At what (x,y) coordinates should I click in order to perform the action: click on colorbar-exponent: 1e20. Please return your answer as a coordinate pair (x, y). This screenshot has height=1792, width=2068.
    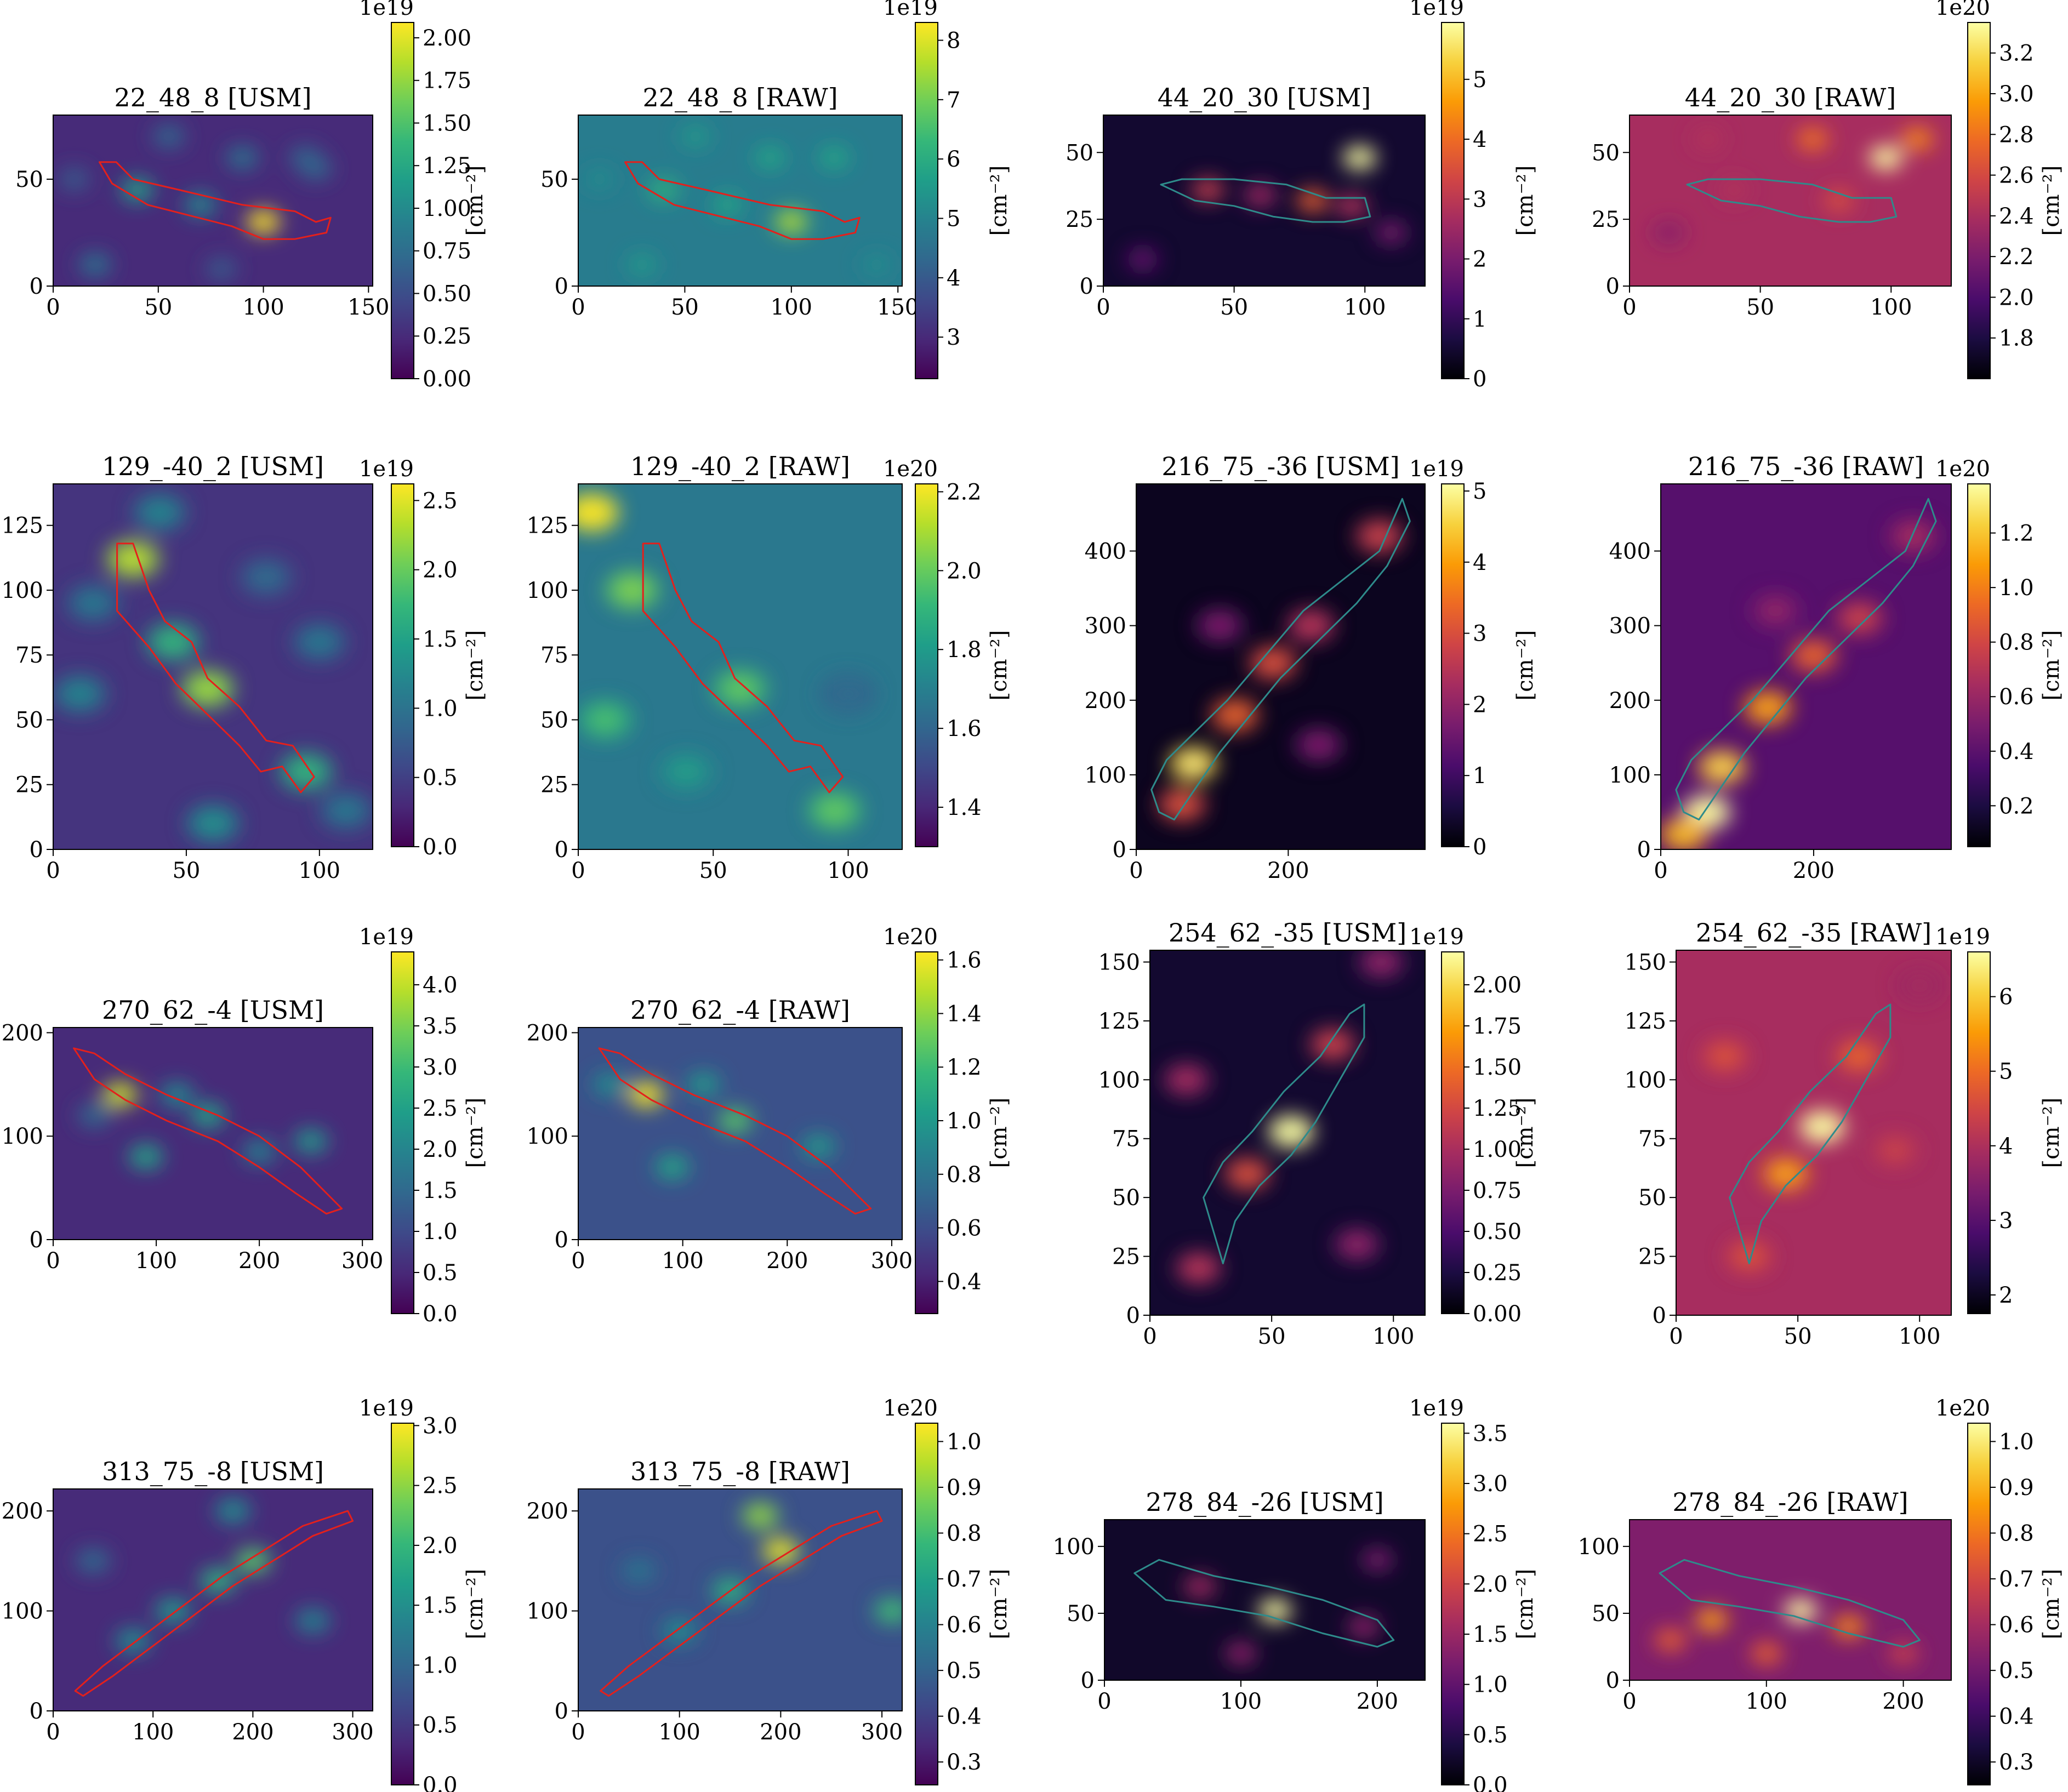
    Looking at the image, I should click on (910, 469).